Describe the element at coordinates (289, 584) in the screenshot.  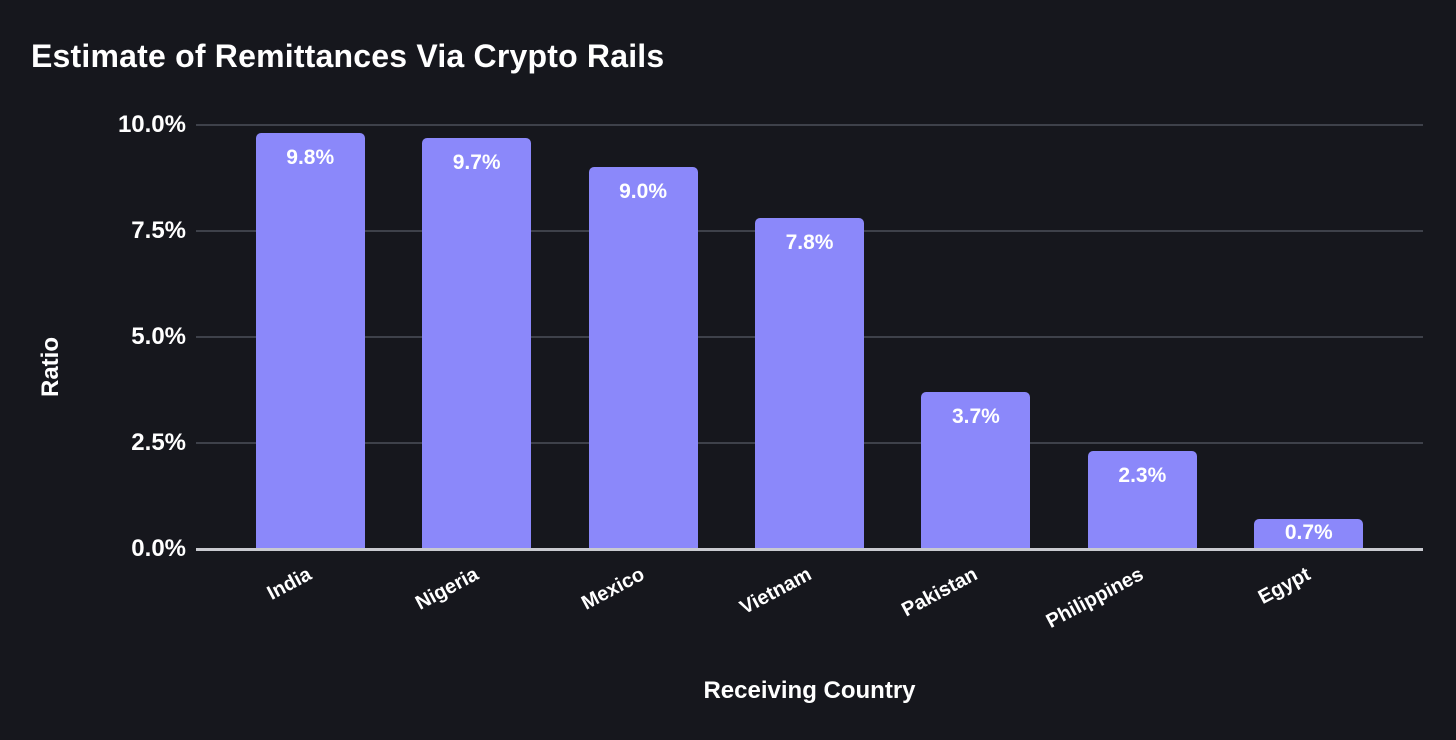
I see `x-tick-label-india: India` at that location.